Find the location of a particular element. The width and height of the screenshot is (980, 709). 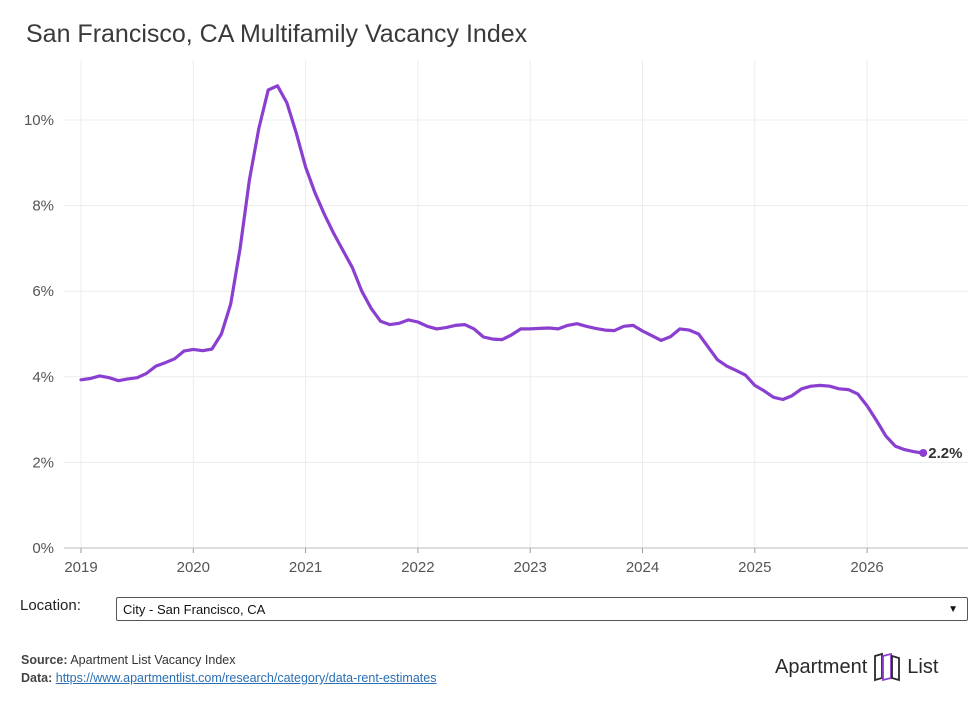

location-label: Location: is located at coordinates (50, 605).